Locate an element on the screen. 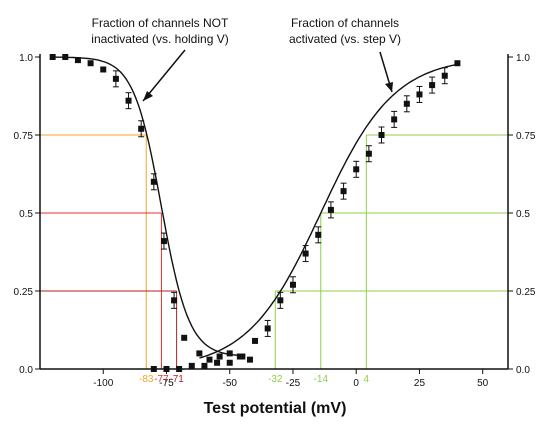  x-tick-label-0: -100 is located at coordinates (103, 383).